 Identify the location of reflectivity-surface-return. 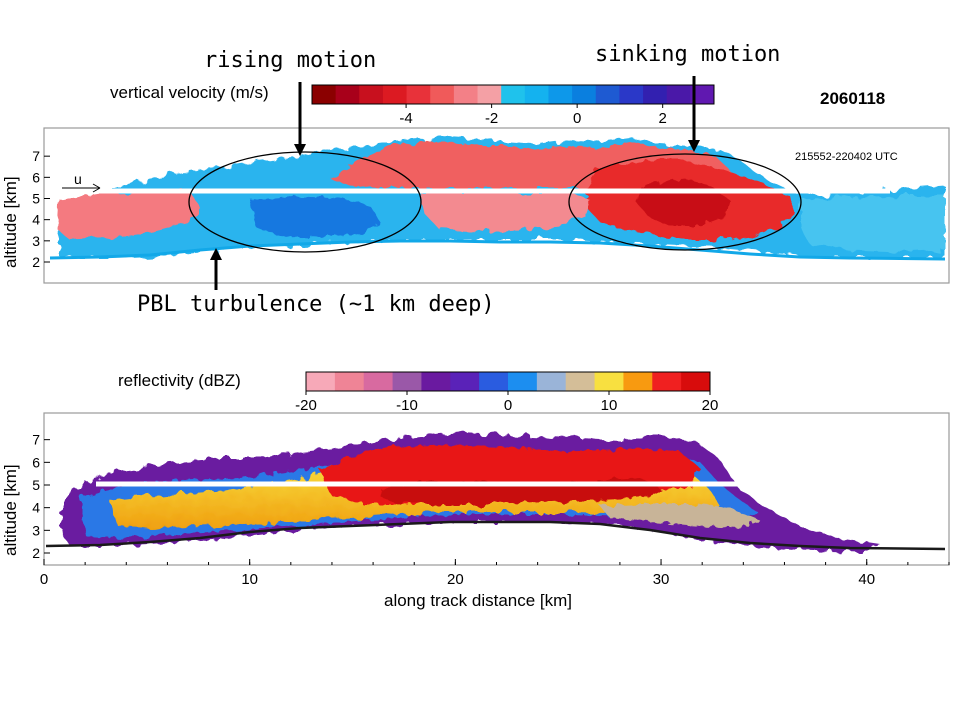
(495, 535).